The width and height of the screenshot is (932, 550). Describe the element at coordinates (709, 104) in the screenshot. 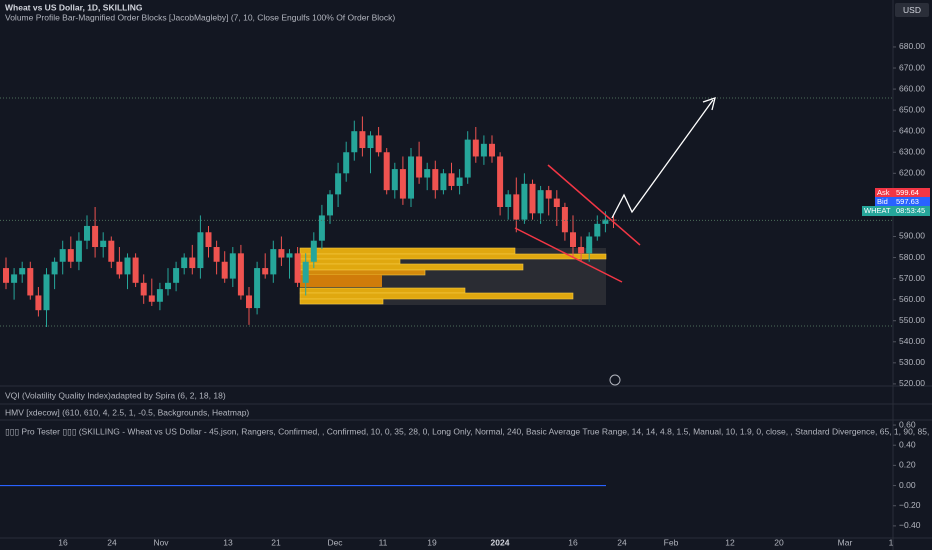

I see `arrow-head` at that location.